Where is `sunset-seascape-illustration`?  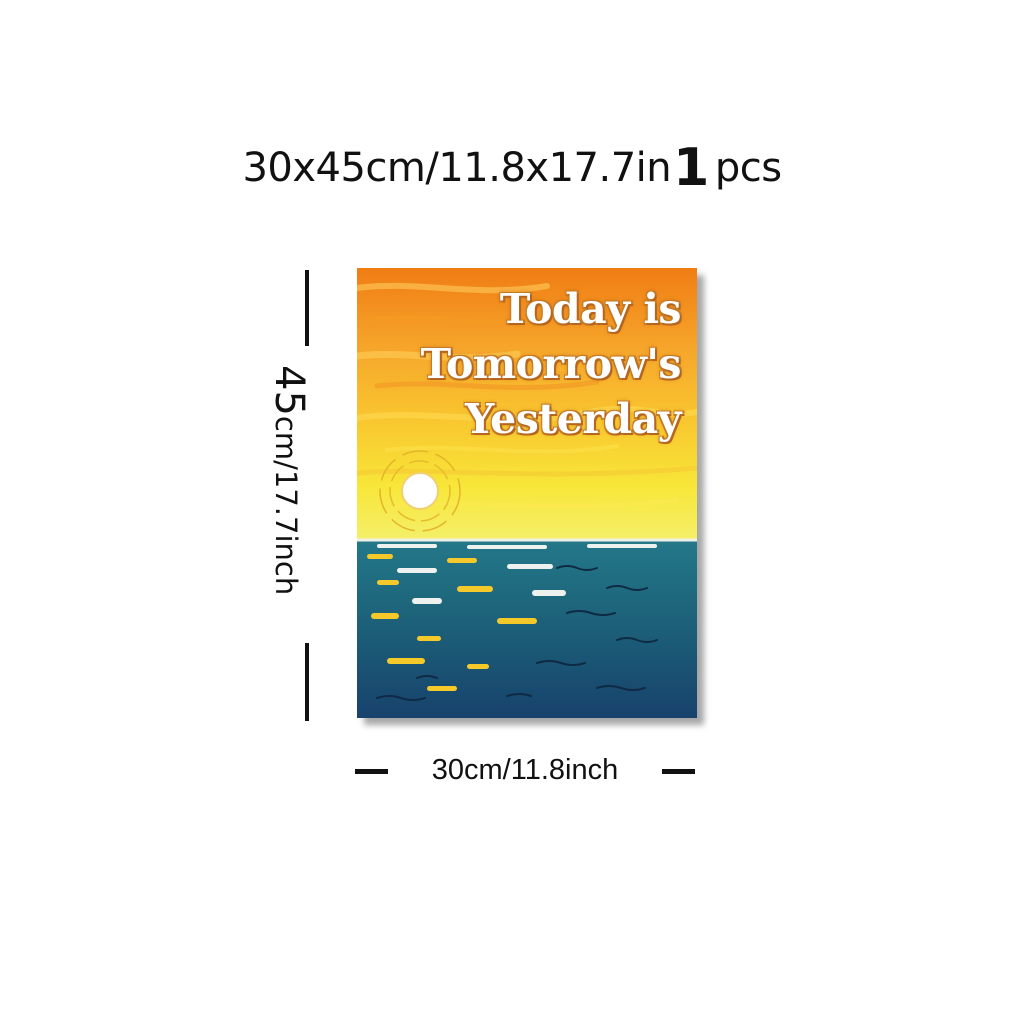
sunset-seascape-illustration is located at coordinates (527, 493).